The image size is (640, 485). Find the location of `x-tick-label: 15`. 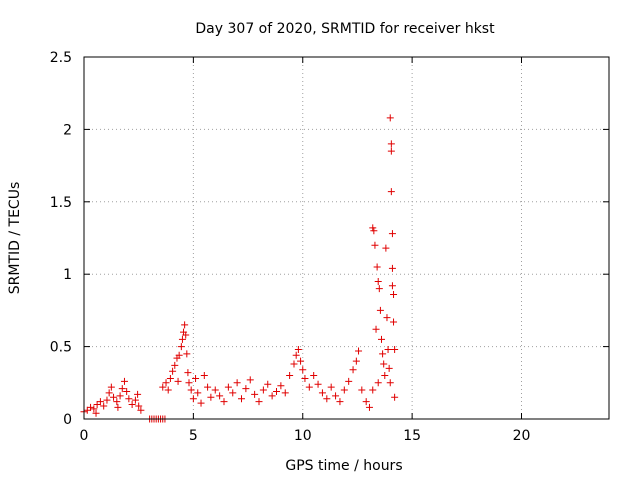

x-tick-label: 15 is located at coordinates (412, 436).